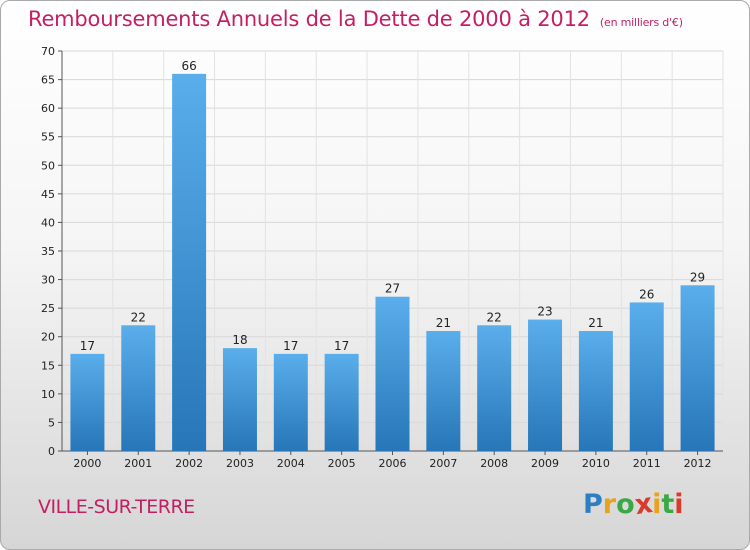 The height and width of the screenshot is (550, 750). Describe the element at coordinates (595, 391) in the screenshot. I see `bar-2010` at that location.